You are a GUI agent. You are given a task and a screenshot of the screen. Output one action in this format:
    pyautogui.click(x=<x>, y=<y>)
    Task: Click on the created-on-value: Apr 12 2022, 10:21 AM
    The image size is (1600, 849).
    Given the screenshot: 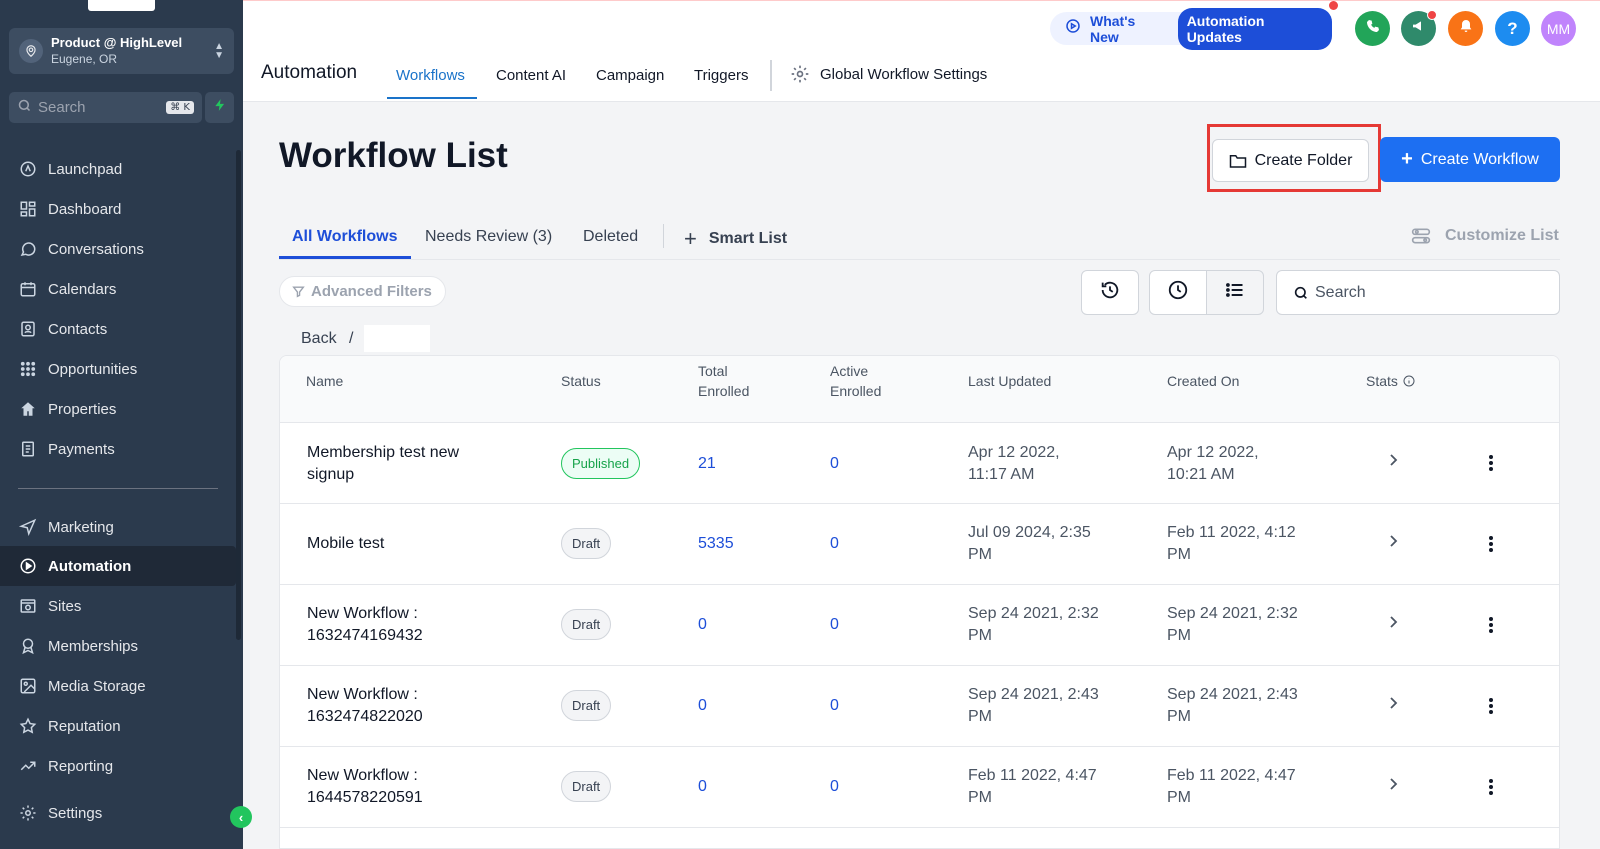 What is the action you would take?
    pyautogui.click(x=1252, y=464)
    